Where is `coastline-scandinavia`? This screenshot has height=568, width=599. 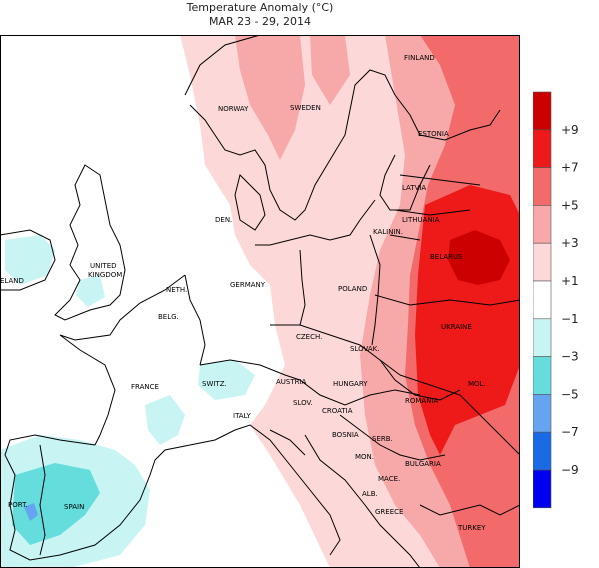 coastline-scandinavia is located at coordinates (290, 128).